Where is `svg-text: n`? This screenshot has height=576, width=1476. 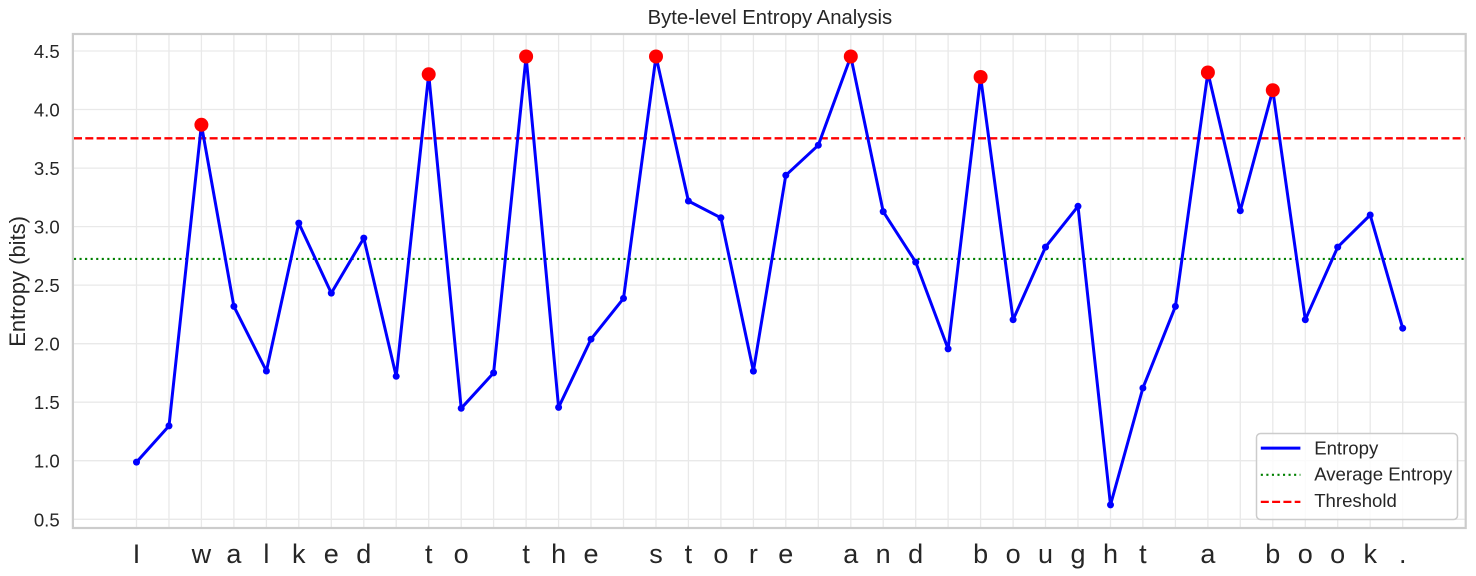 svg-text: n is located at coordinates (883, 554).